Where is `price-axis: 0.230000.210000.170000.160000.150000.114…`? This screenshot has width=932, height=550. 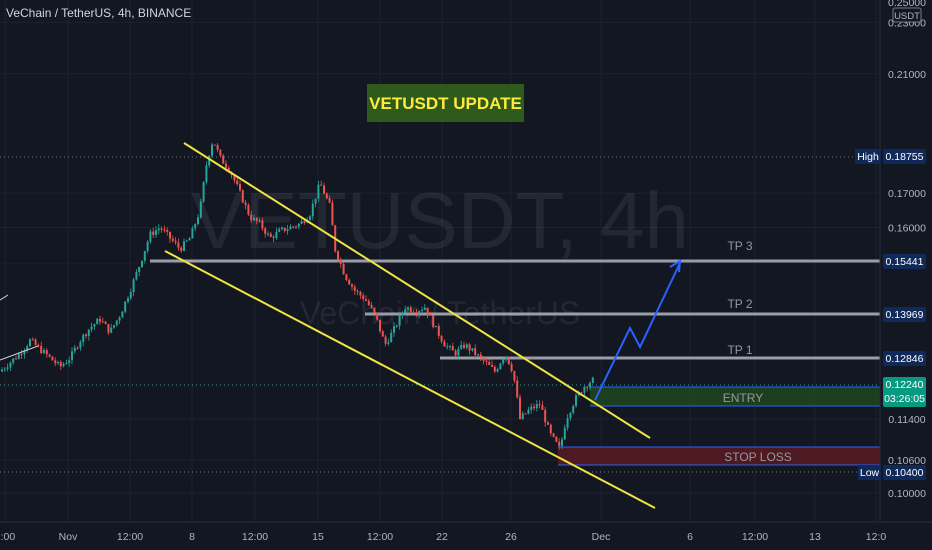
price-axis: 0.230000.210000.170000.160000.150000.114… is located at coordinates (902, 261).